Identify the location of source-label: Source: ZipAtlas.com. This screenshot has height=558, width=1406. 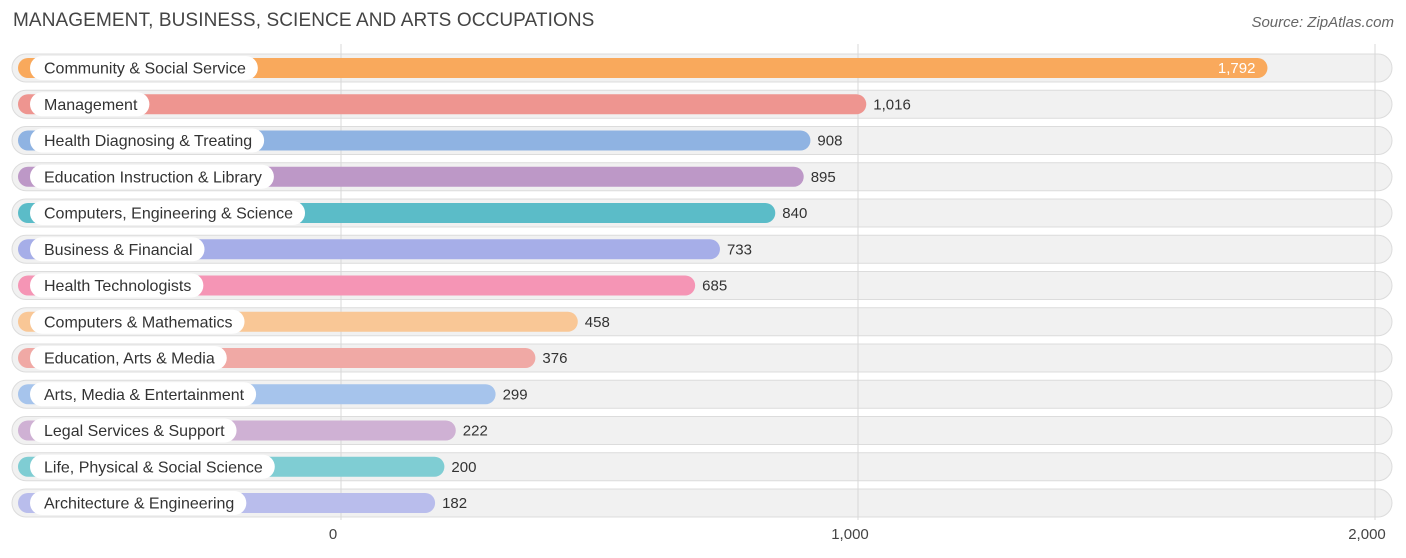
(1322, 22).